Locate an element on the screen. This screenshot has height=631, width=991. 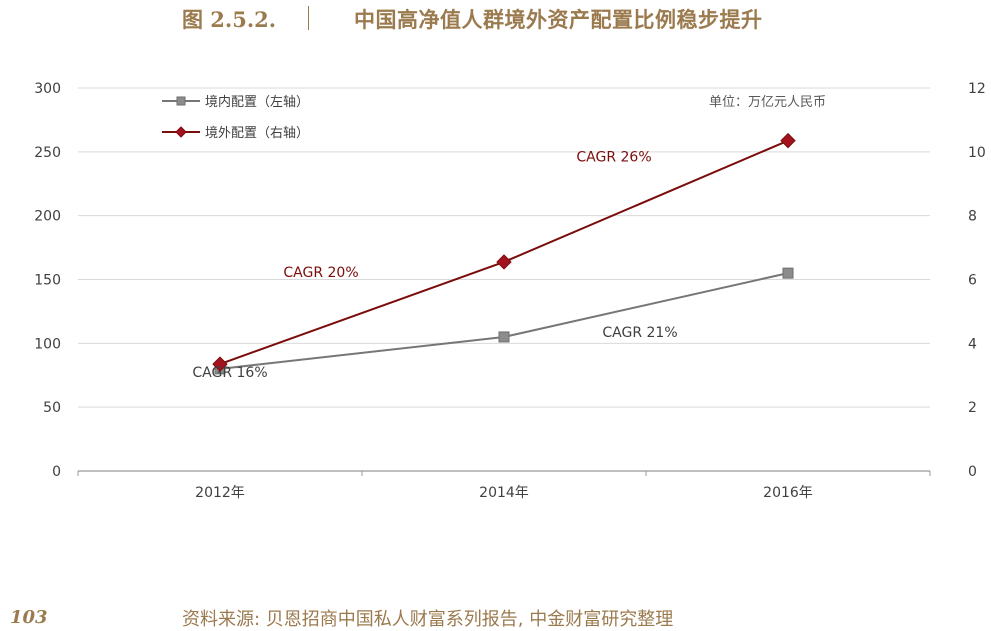
right-tick-label: 10 is located at coordinates (977, 153).